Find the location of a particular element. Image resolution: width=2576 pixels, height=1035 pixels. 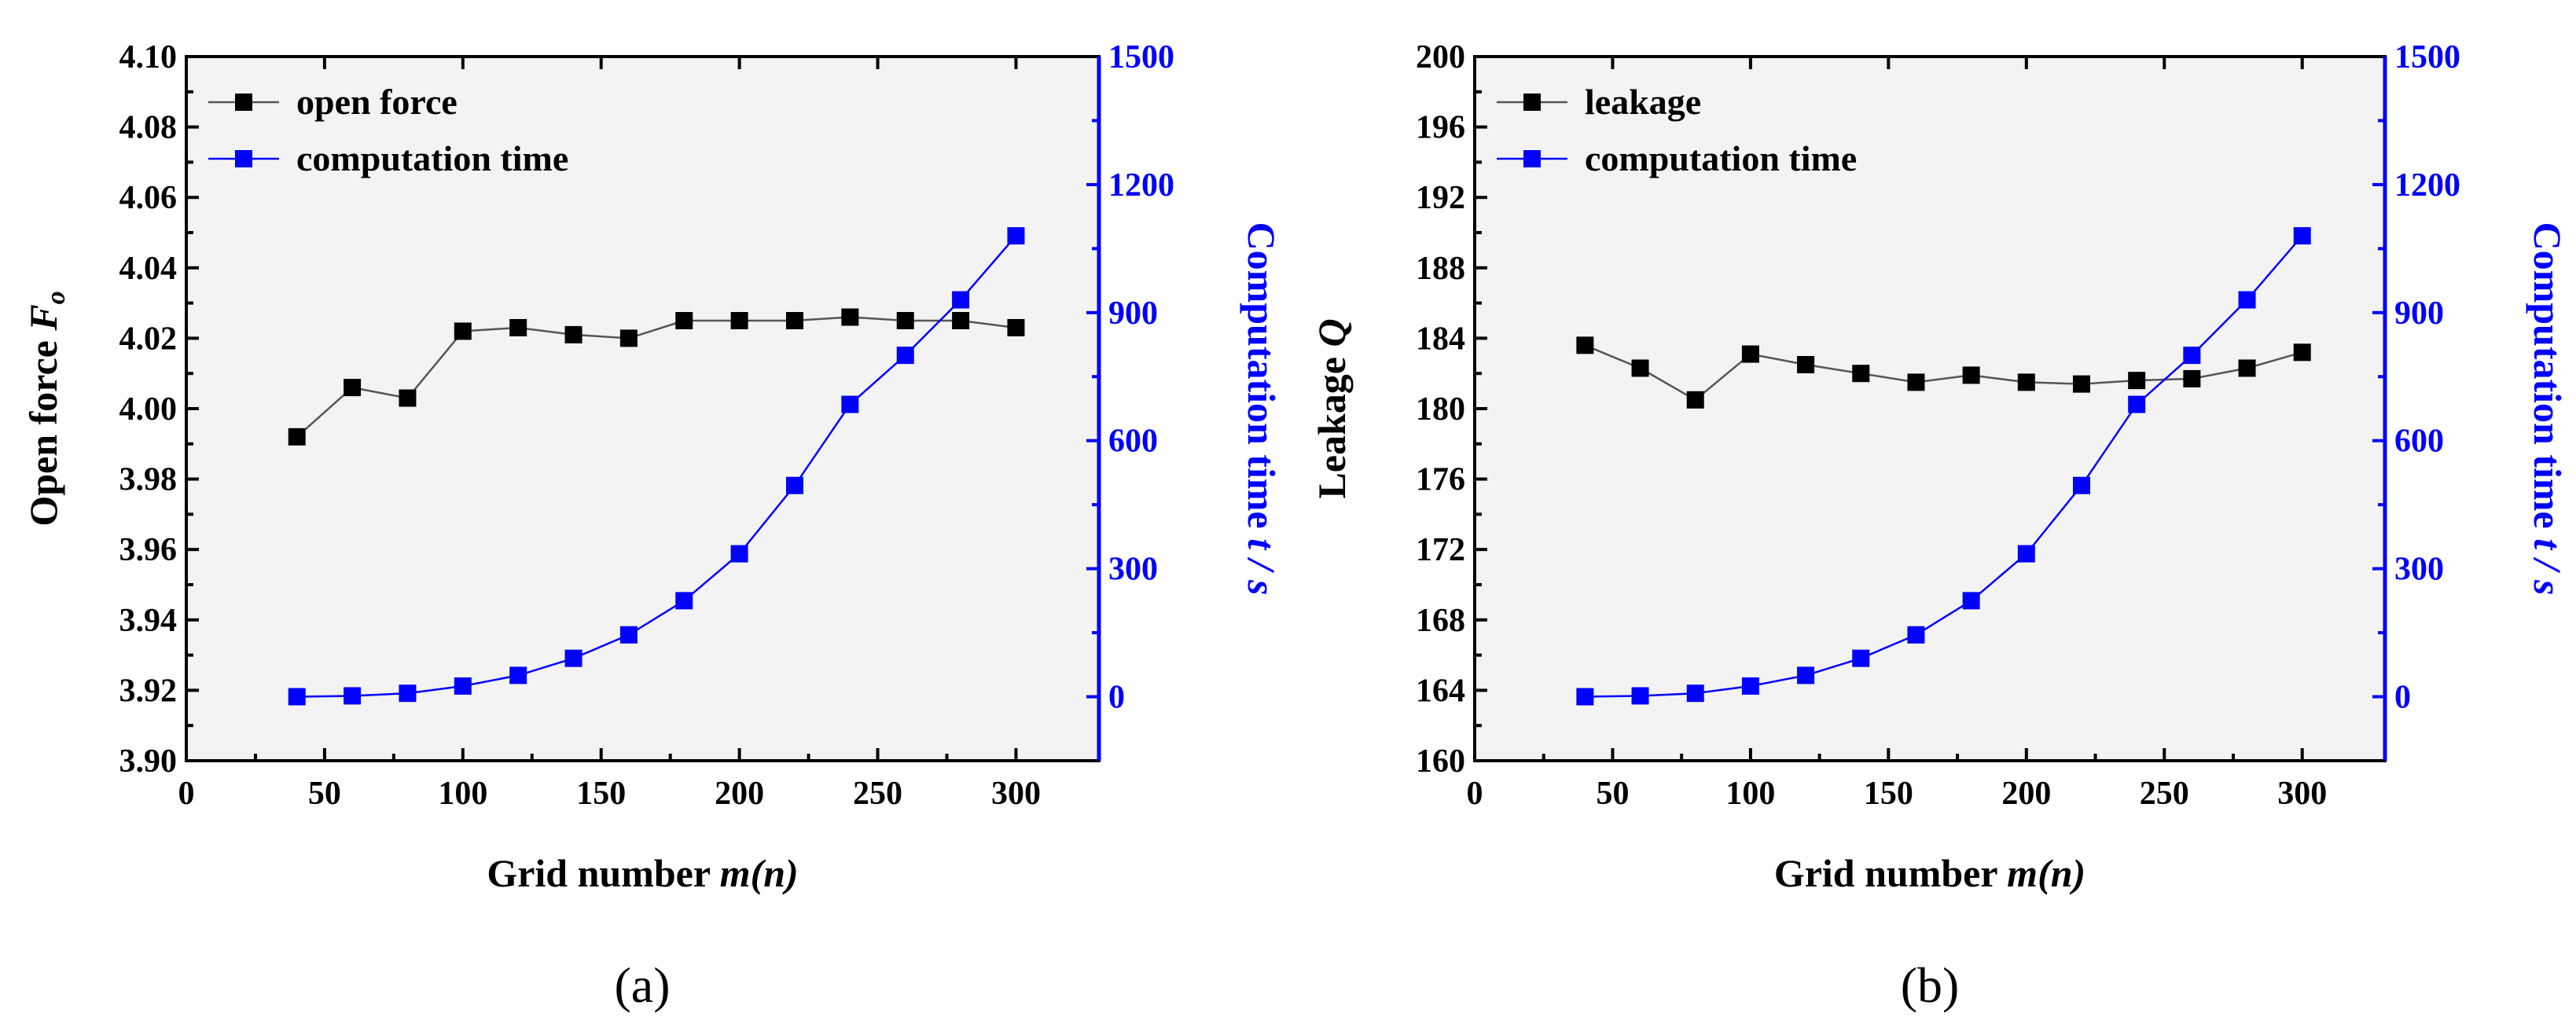

y-tick-label: 192 is located at coordinates (1440, 198).